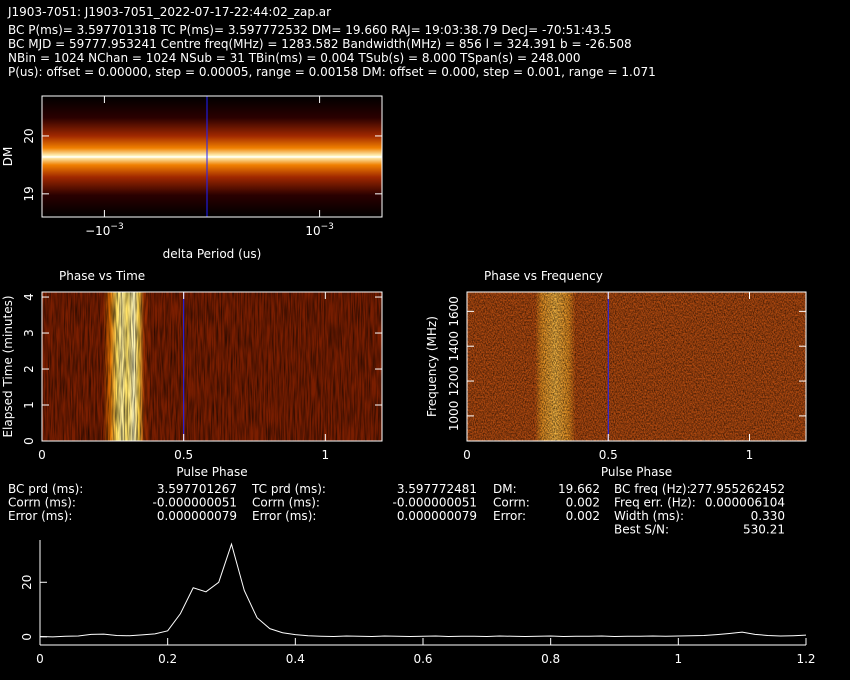 This screenshot has width=850, height=680. Describe the element at coordinates (737, 489) in the screenshot. I see `stat-value: 277.955262452` at that location.